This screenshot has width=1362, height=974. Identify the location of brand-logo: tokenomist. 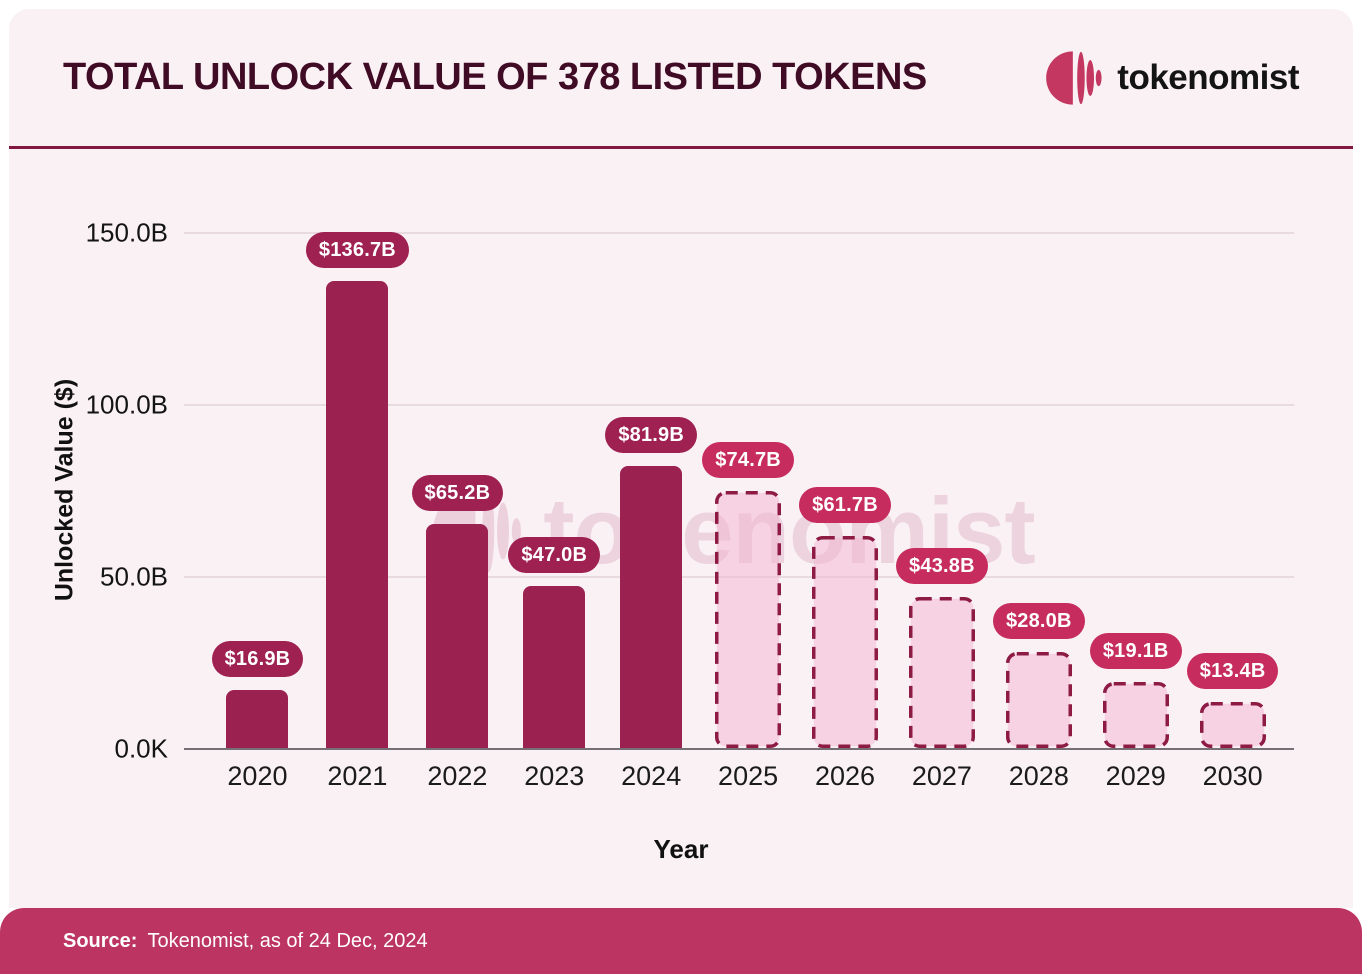
(1172, 78).